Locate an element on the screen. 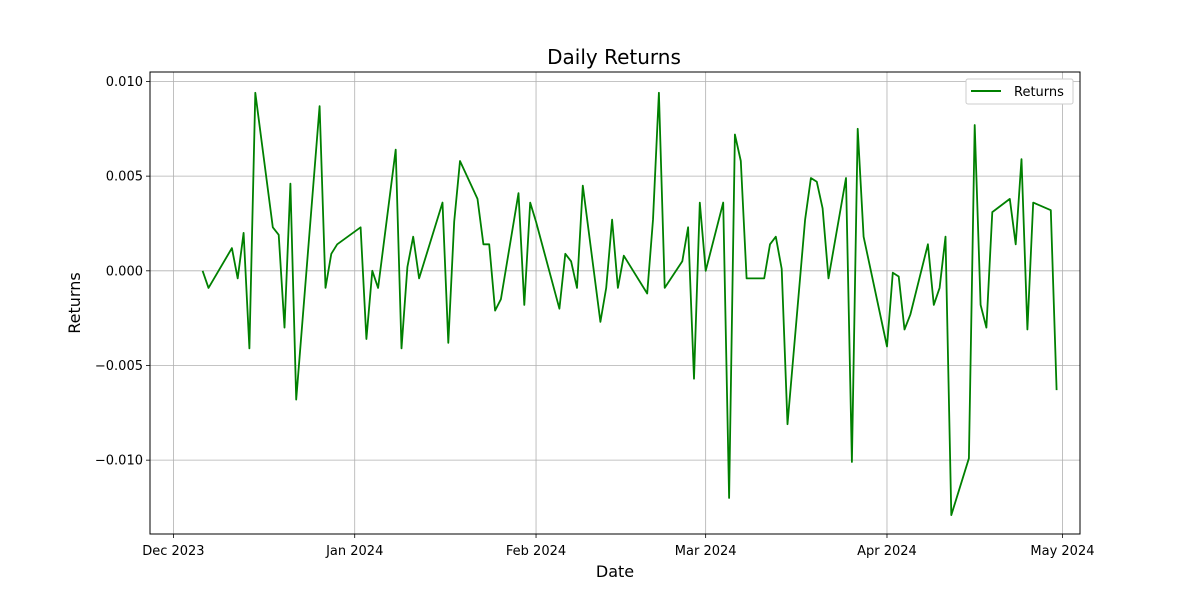  x-tick-label: Mar 2024 is located at coordinates (706, 551).